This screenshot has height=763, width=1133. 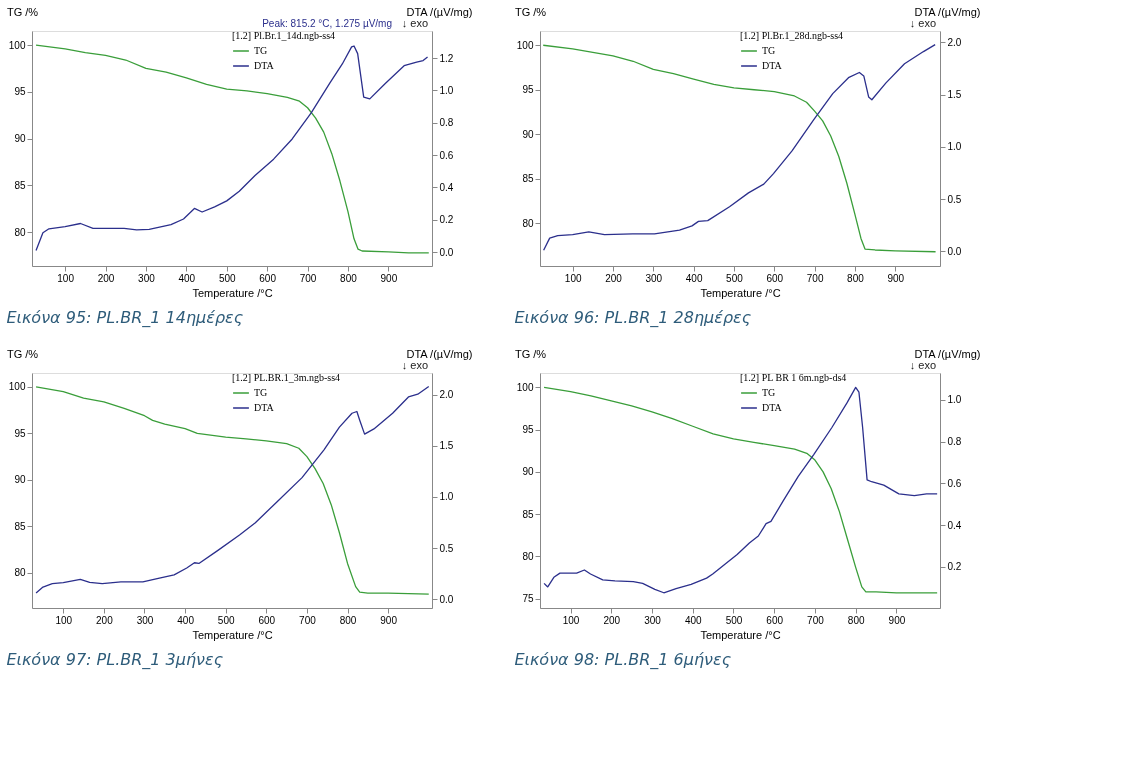 I want to click on legend-title: [1.2] Pl.Br.1_28d.ngb-ss4, so click(x=792, y=35).